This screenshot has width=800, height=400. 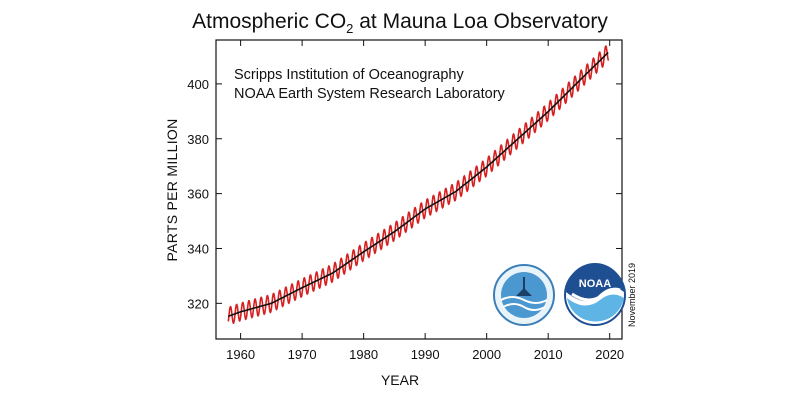 What do you see at coordinates (486, 354) in the screenshot?
I see `x-tick-label: 2000` at bounding box center [486, 354].